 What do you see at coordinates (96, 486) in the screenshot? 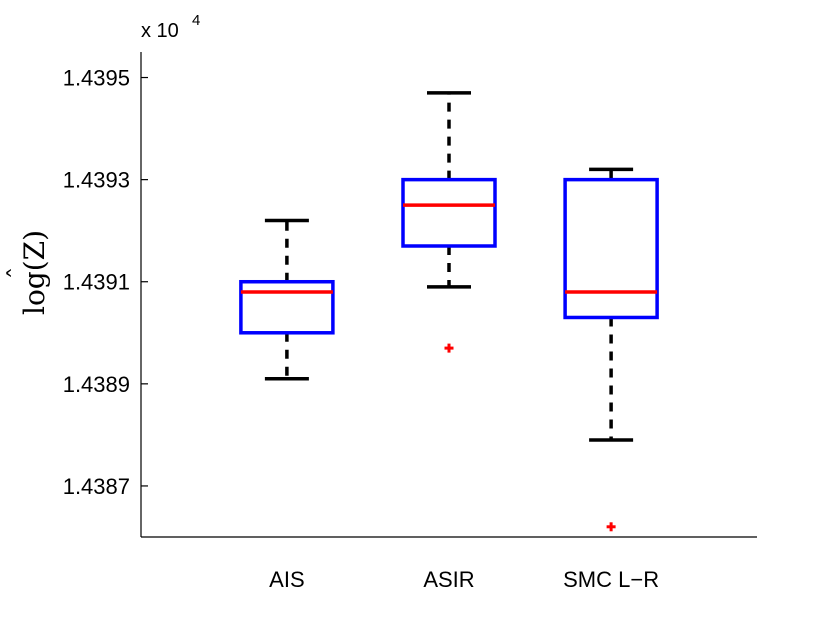
I see `y-tick-label: 1.4387` at bounding box center [96, 486].